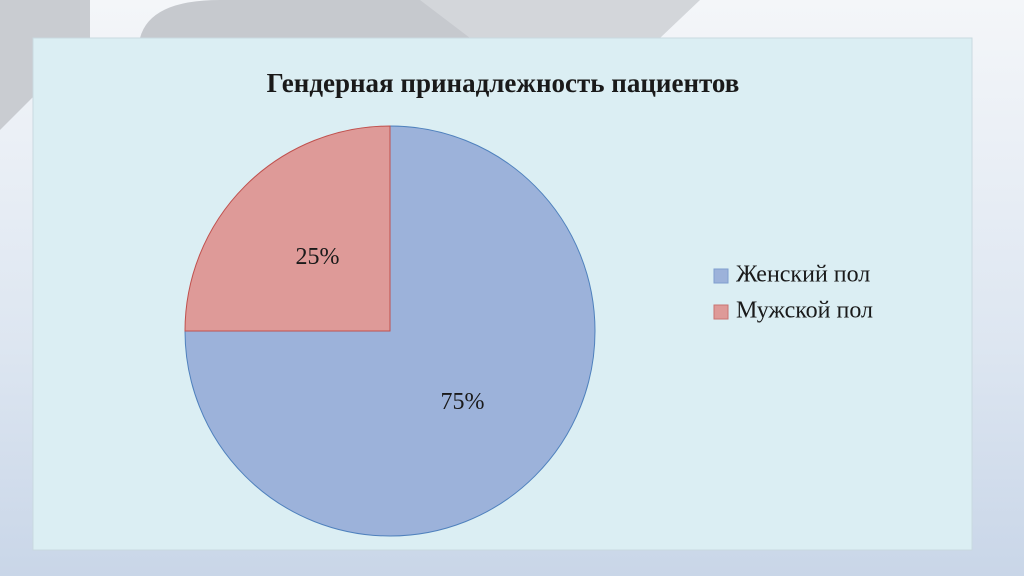 The image size is (1024, 576). Describe the element at coordinates (803, 275) in the screenshot. I see `legend-label: Женский пол` at that location.